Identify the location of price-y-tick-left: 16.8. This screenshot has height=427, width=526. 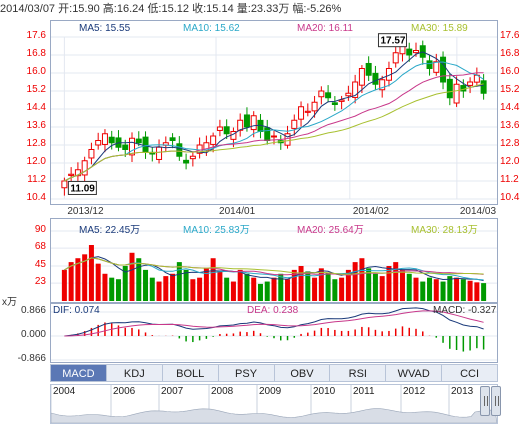
(36, 53).